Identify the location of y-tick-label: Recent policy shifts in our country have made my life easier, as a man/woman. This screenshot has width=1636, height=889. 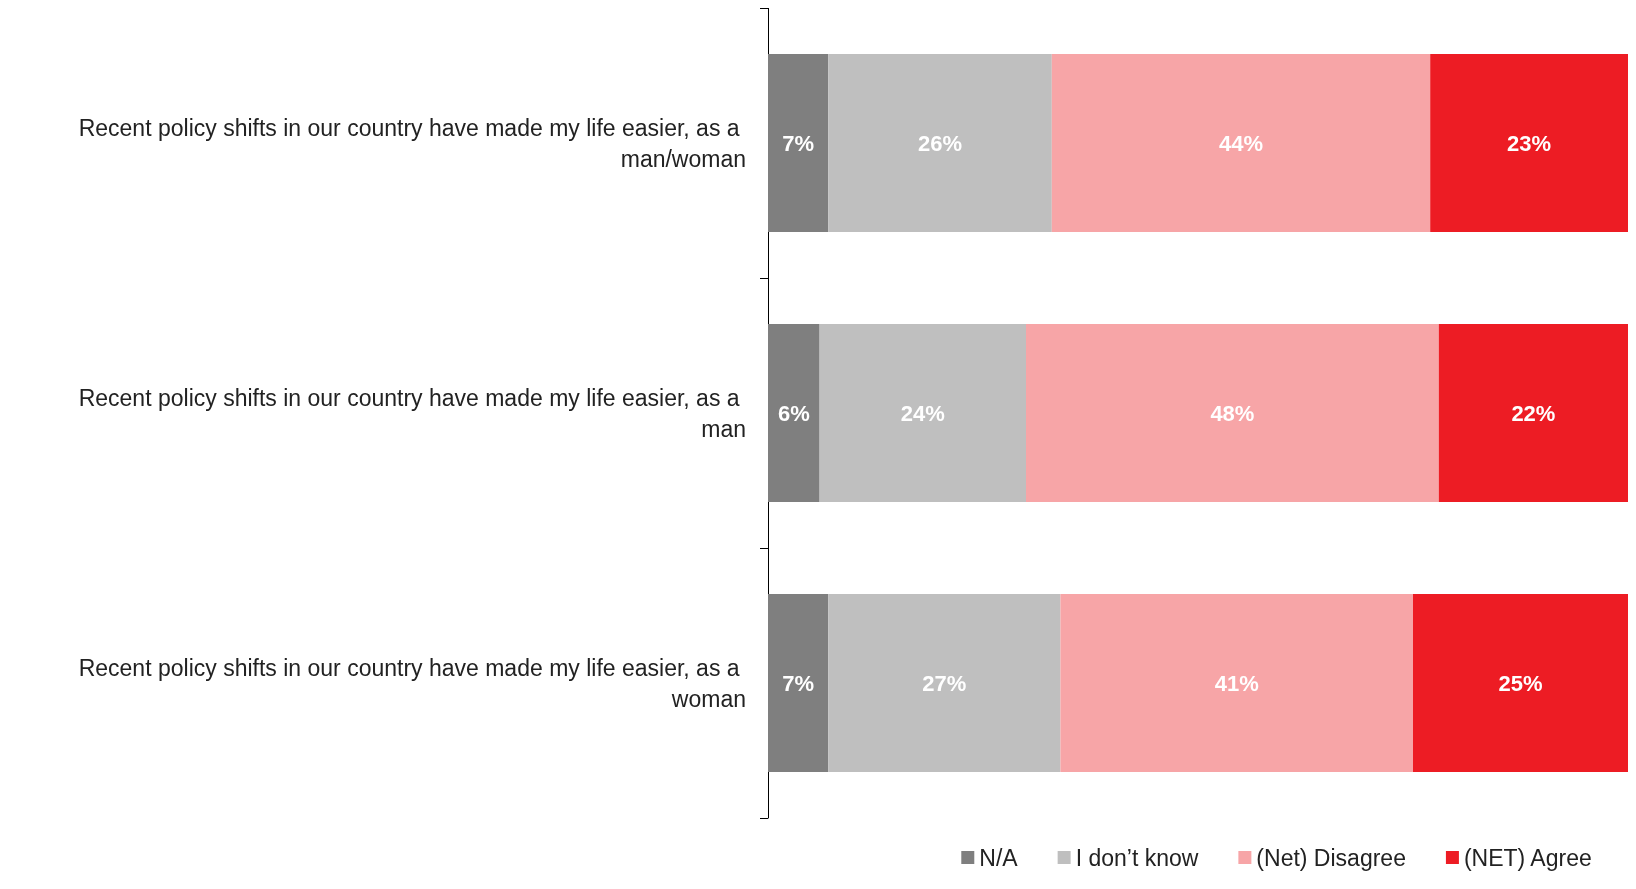
(412, 143).